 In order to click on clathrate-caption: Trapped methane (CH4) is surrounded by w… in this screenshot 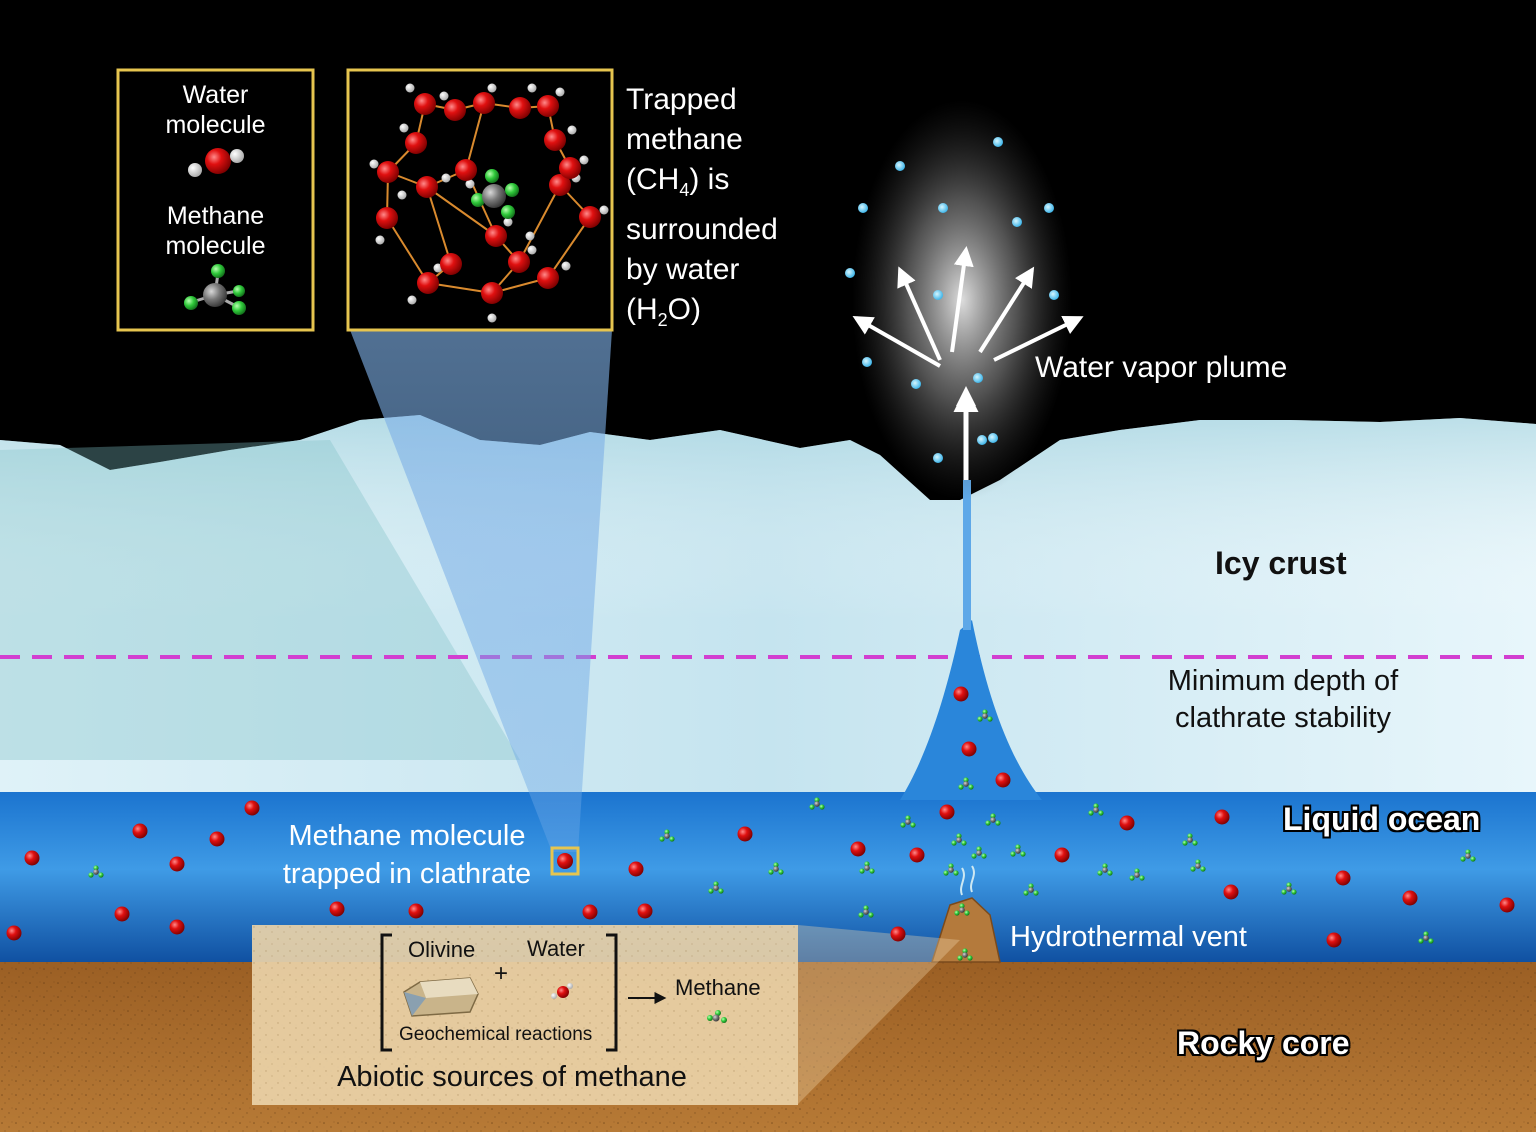, I will do `click(702, 206)`.